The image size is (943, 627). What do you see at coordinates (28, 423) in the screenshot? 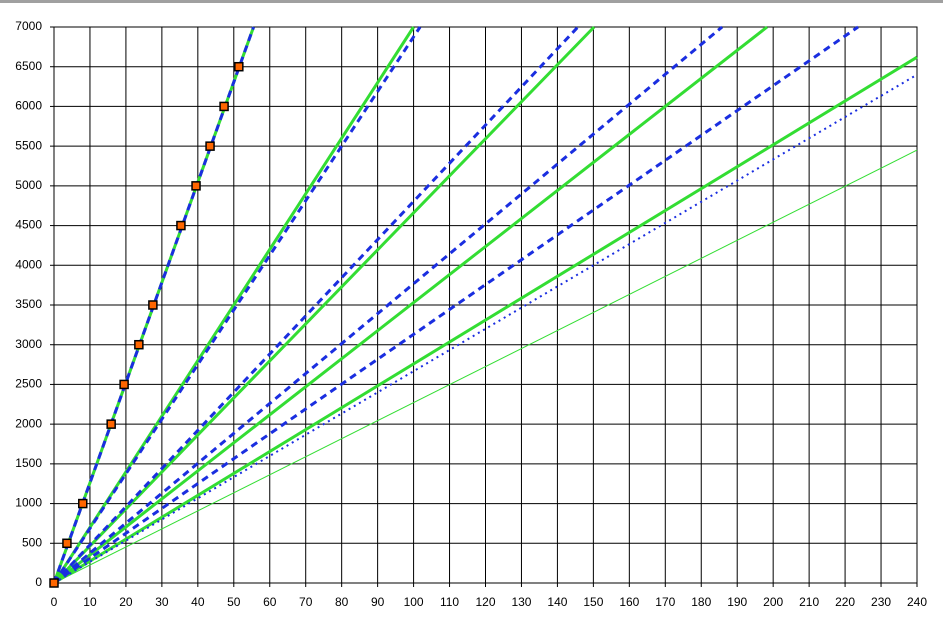
I see `y-tick-label: 2000` at bounding box center [28, 423].